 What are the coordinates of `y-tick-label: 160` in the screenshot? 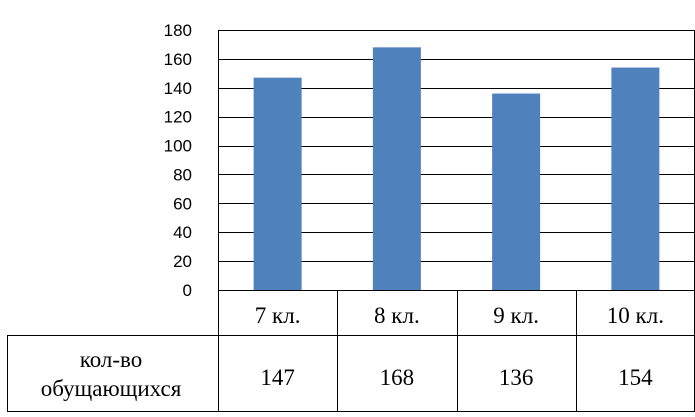 It's located at (178, 59).